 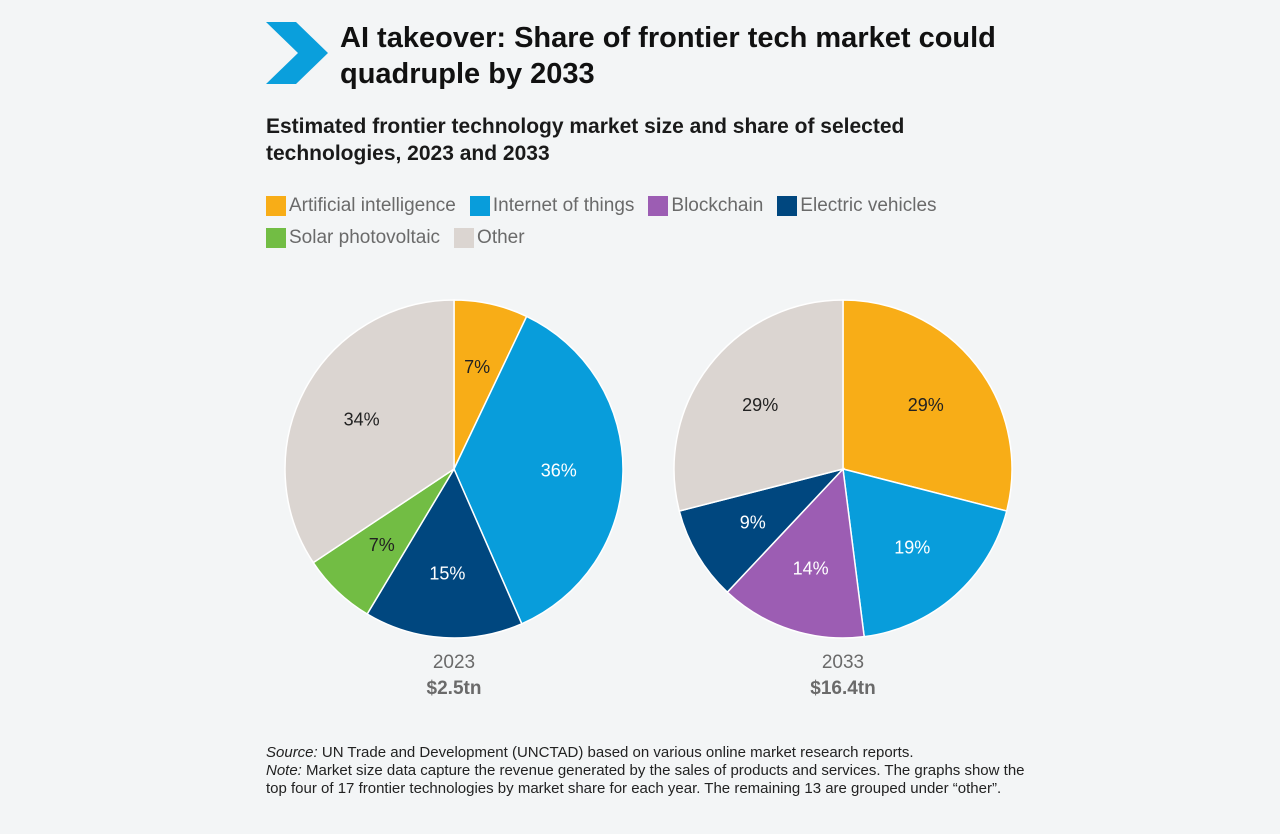 I want to click on slice-2023-internet-of-things, so click(x=538, y=470).